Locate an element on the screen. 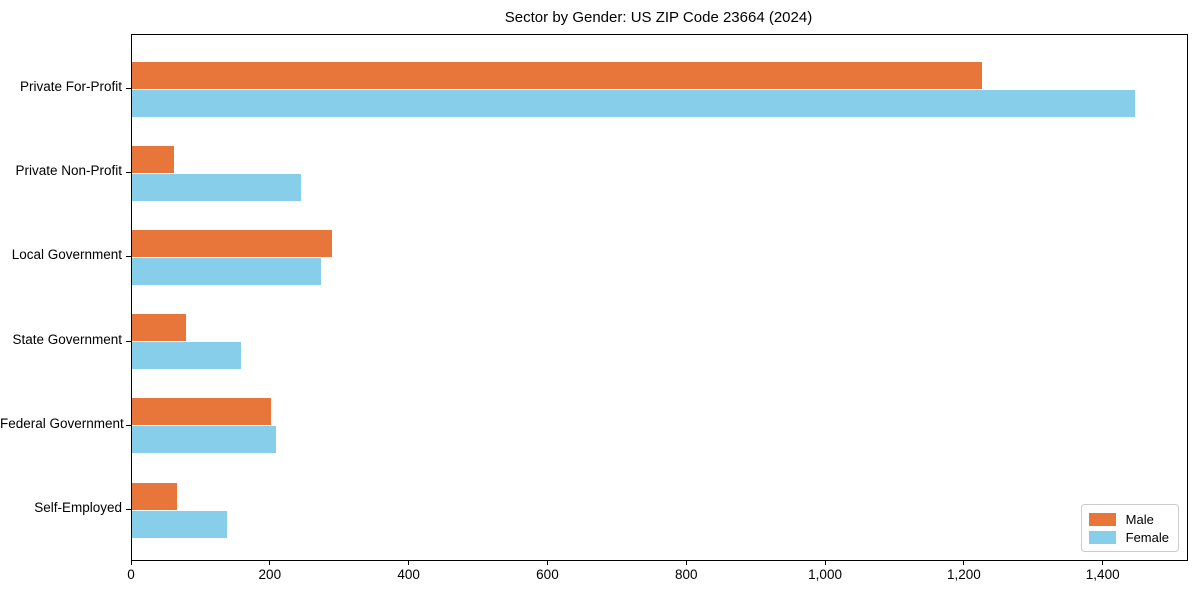  y-tick-mark-self-employed is located at coordinates (128, 509).